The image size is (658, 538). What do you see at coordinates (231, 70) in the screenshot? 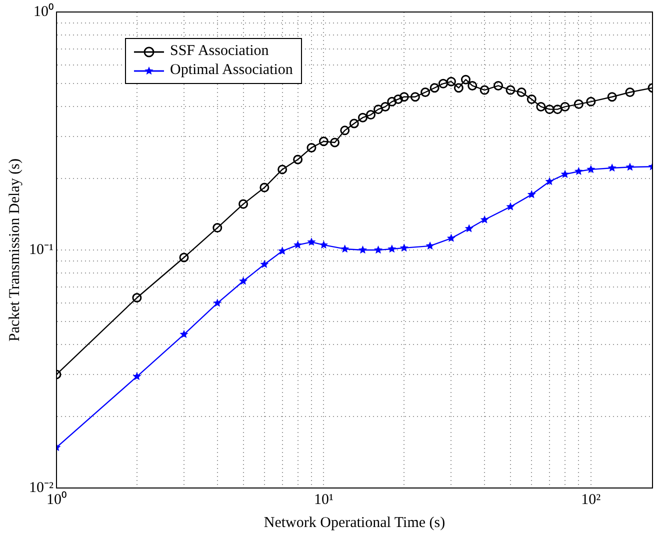
I see `legend-label: Optimal Association` at bounding box center [231, 70].